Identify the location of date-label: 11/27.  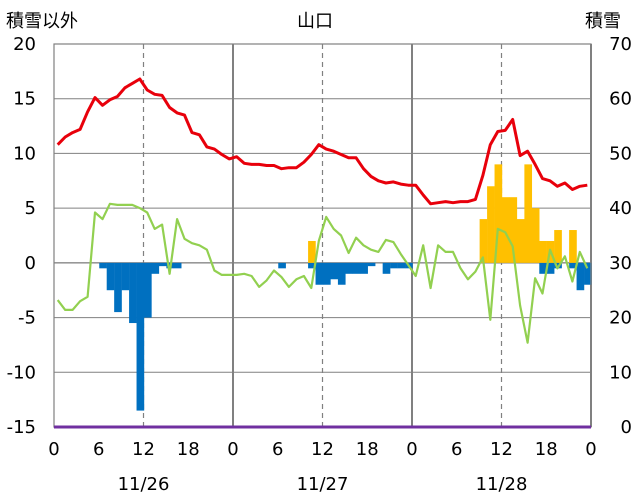
(323, 484).